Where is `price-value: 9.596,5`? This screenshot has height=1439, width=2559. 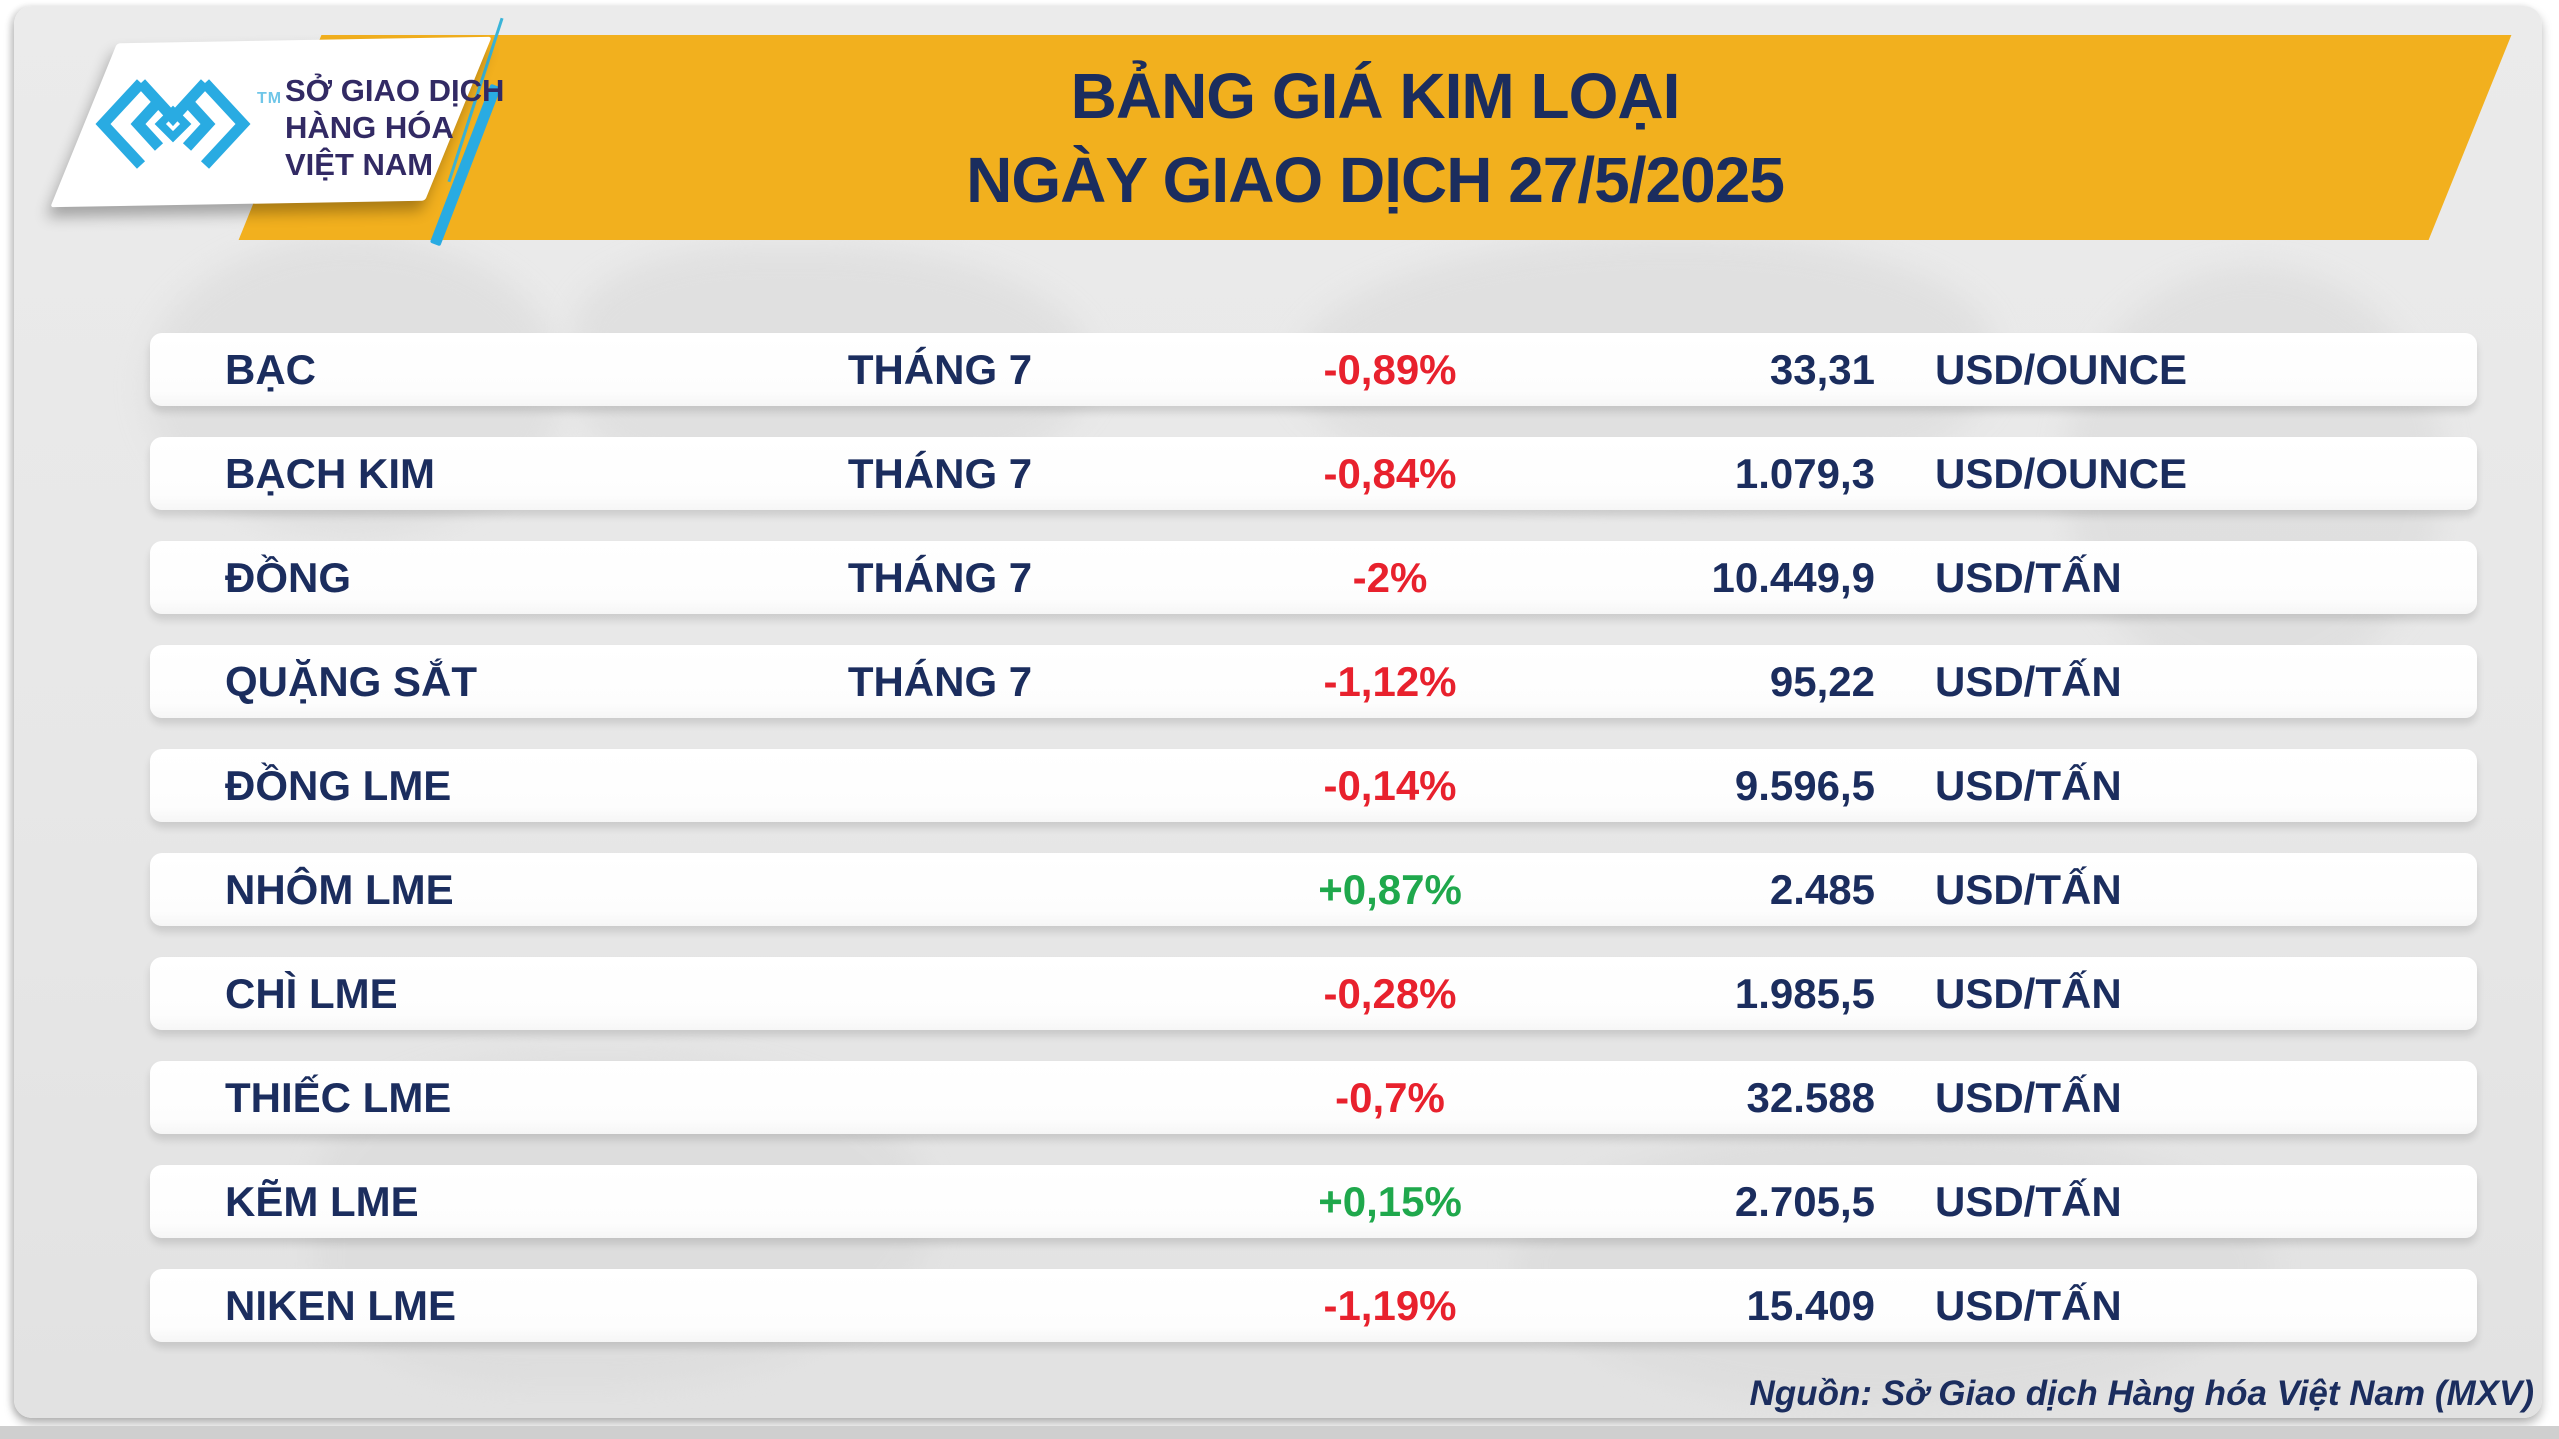 price-value: 9.596,5 is located at coordinates (1804, 785).